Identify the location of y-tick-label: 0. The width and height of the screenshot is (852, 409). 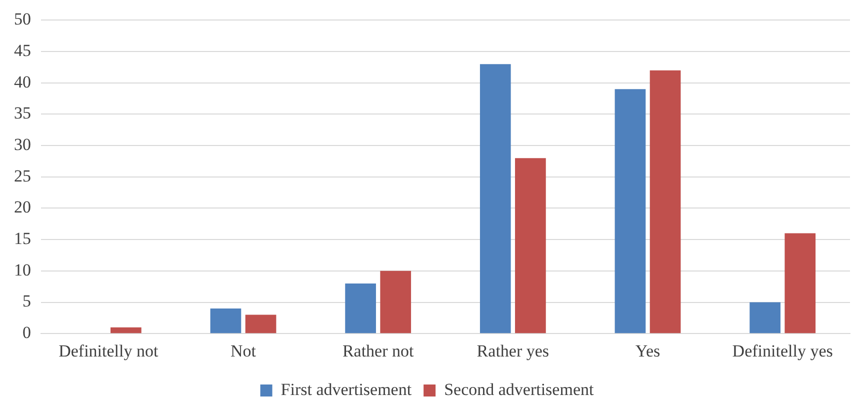
(26, 332).